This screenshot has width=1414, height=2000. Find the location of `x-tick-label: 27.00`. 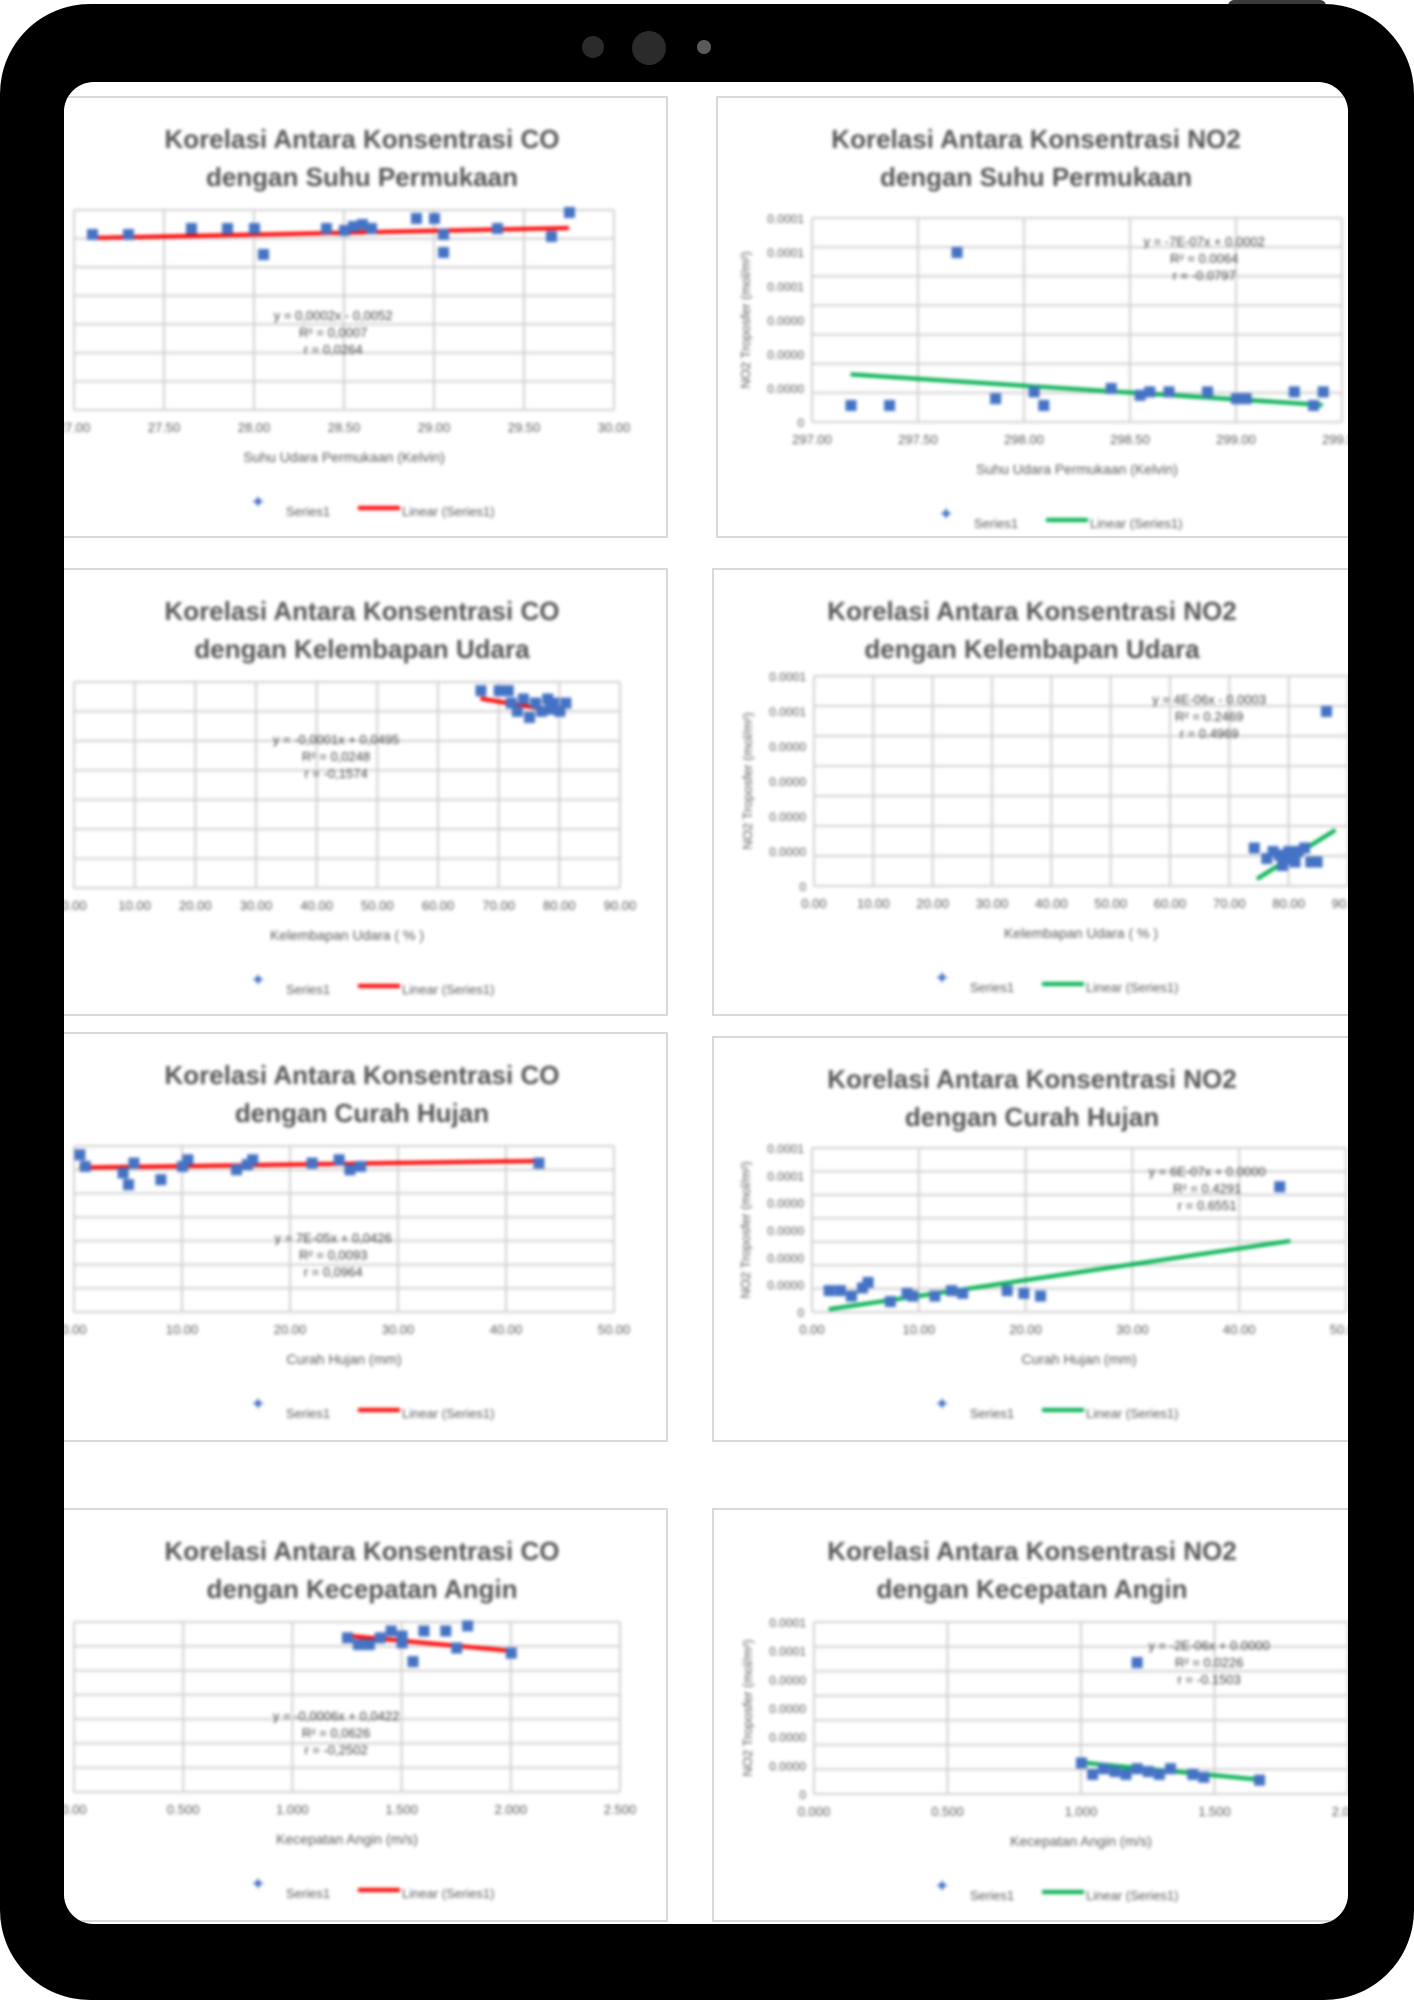

x-tick-label: 27.00 is located at coordinates (77, 427).